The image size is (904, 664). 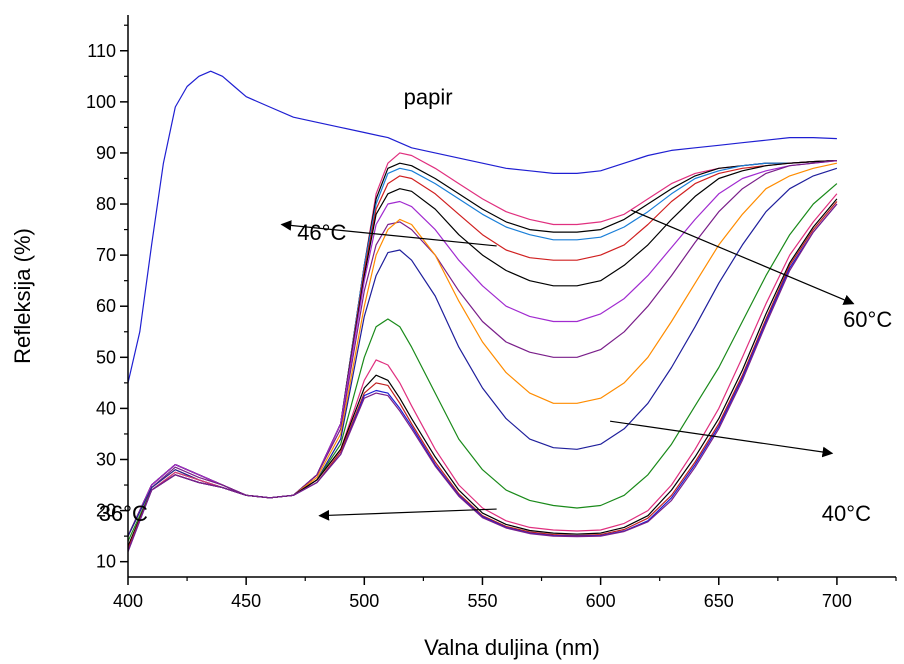 What do you see at coordinates (867, 319) in the screenshot?
I see `annotation-label: 60°C` at bounding box center [867, 319].